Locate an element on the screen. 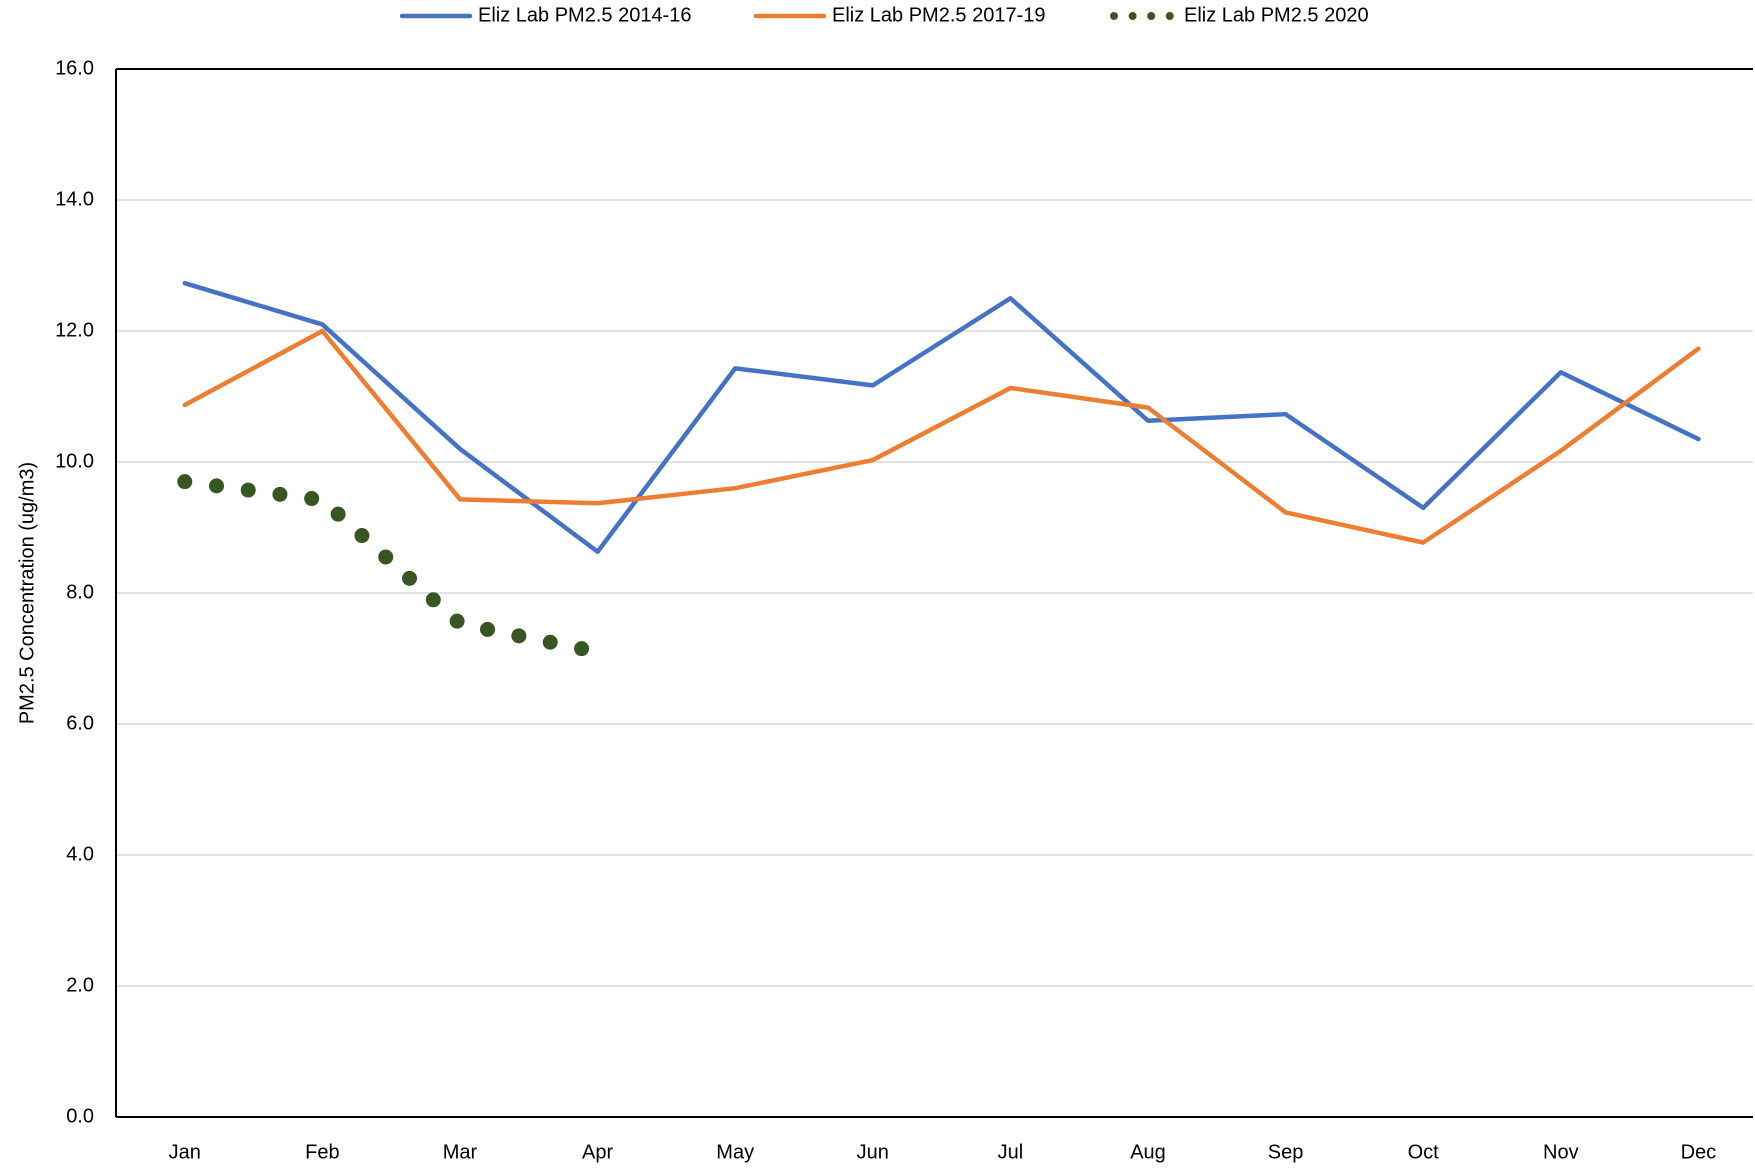  x-tick-label: Mar is located at coordinates (460, 1152).